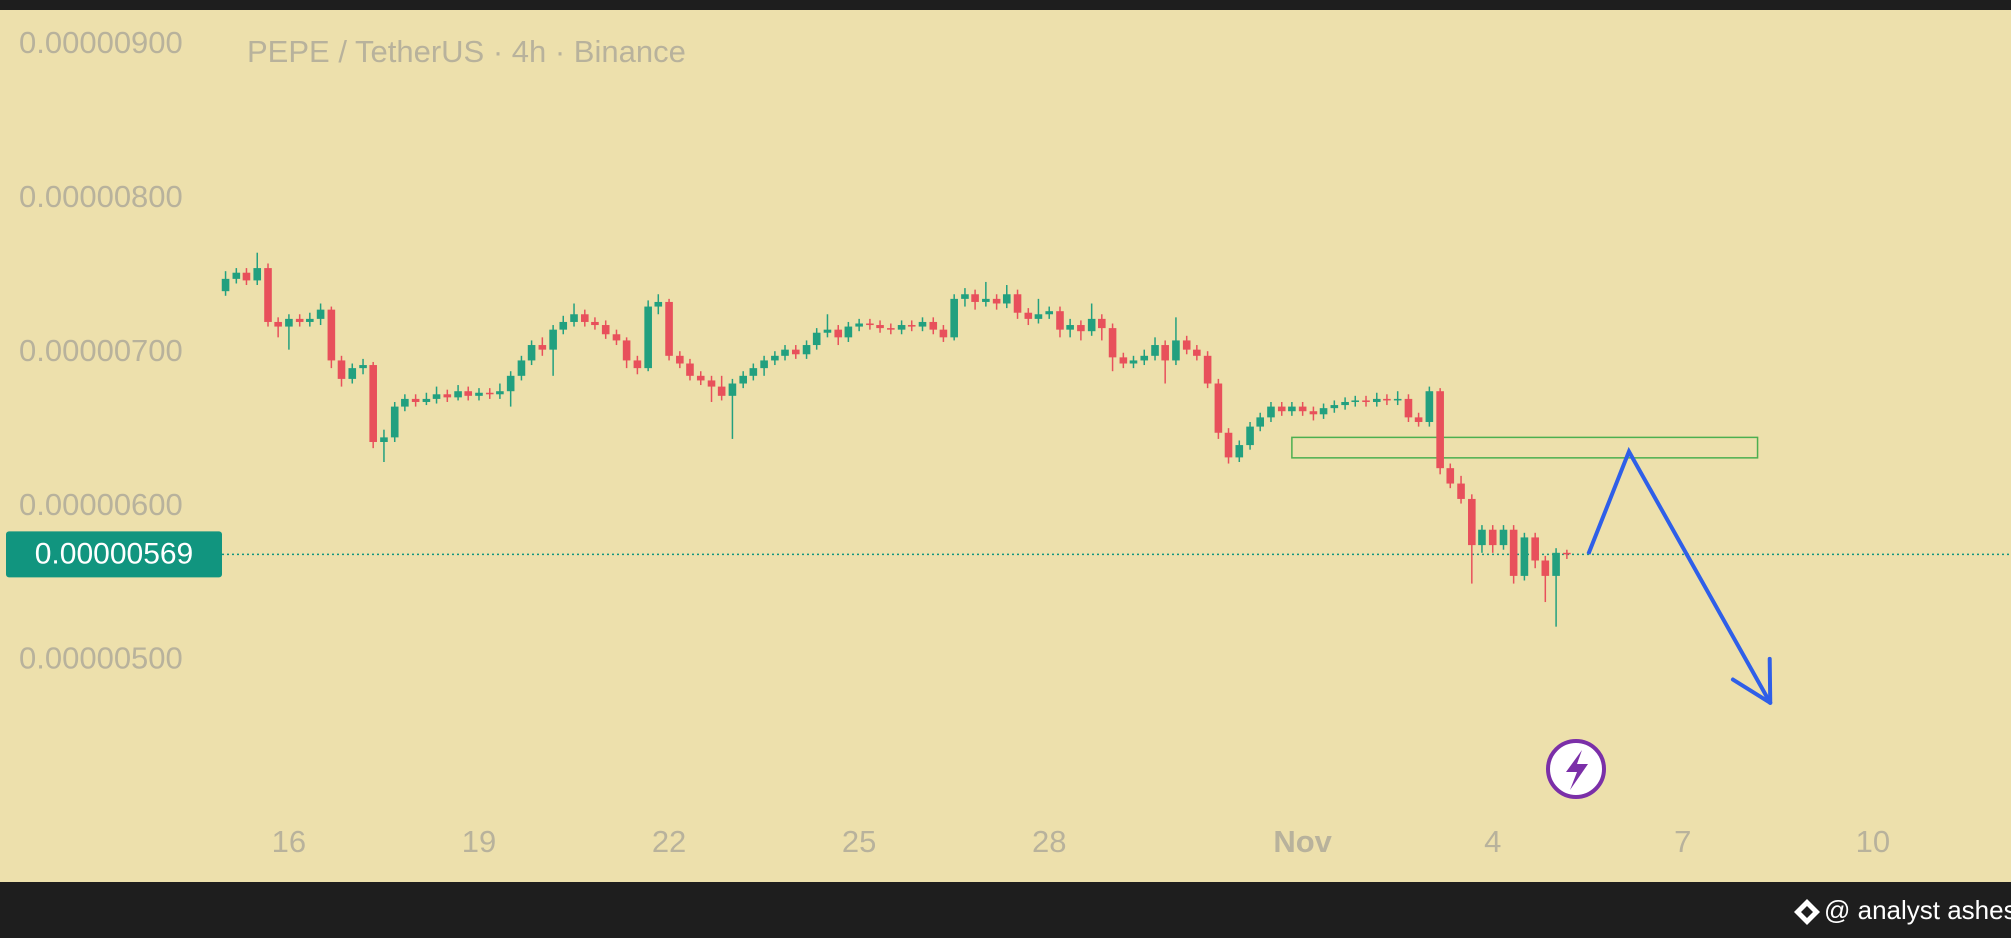 The height and width of the screenshot is (938, 2011). Describe the element at coordinates (1807, 912) in the screenshot. I see `watermark-logo` at that location.